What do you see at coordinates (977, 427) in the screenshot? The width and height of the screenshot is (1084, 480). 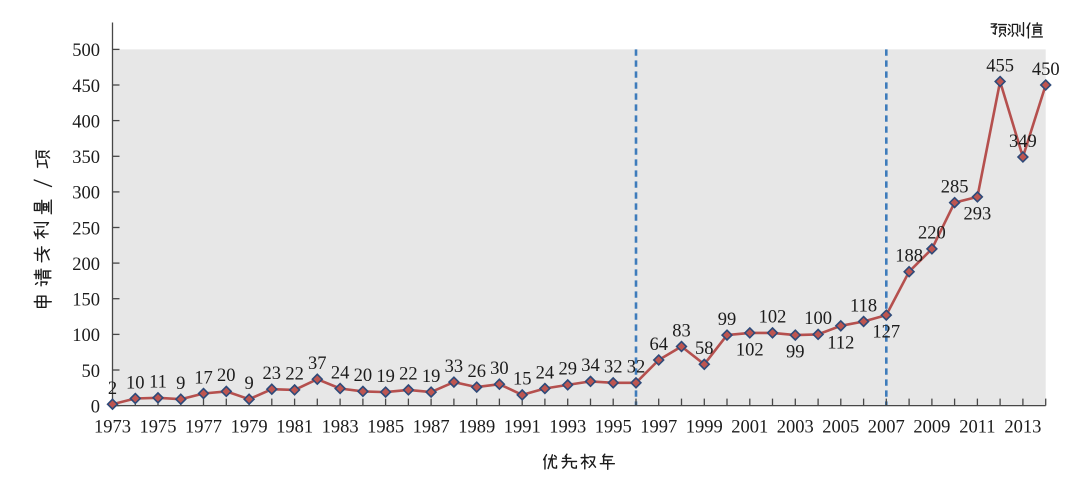 I see `svg-text: 2011` at bounding box center [977, 427].